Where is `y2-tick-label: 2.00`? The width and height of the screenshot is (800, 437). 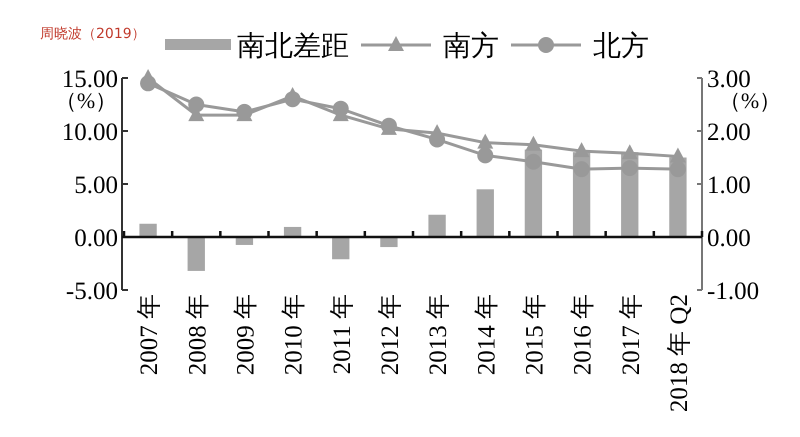
y2-tick-label: 2.00 is located at coordinates (729, 132).